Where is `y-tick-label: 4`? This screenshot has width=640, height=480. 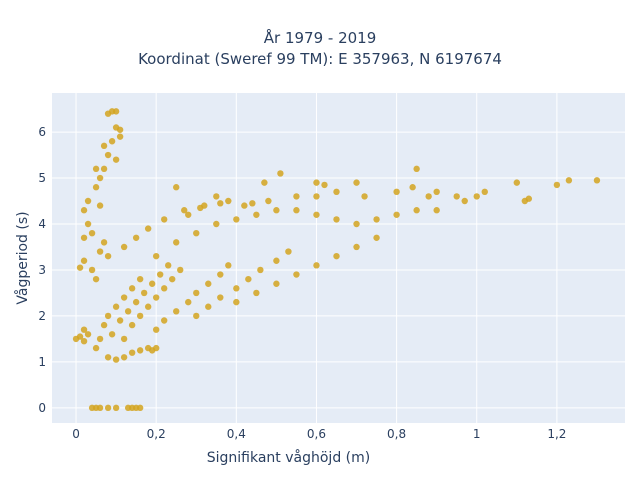 y-tick-label: 4 is located at coordinates (42, 224).